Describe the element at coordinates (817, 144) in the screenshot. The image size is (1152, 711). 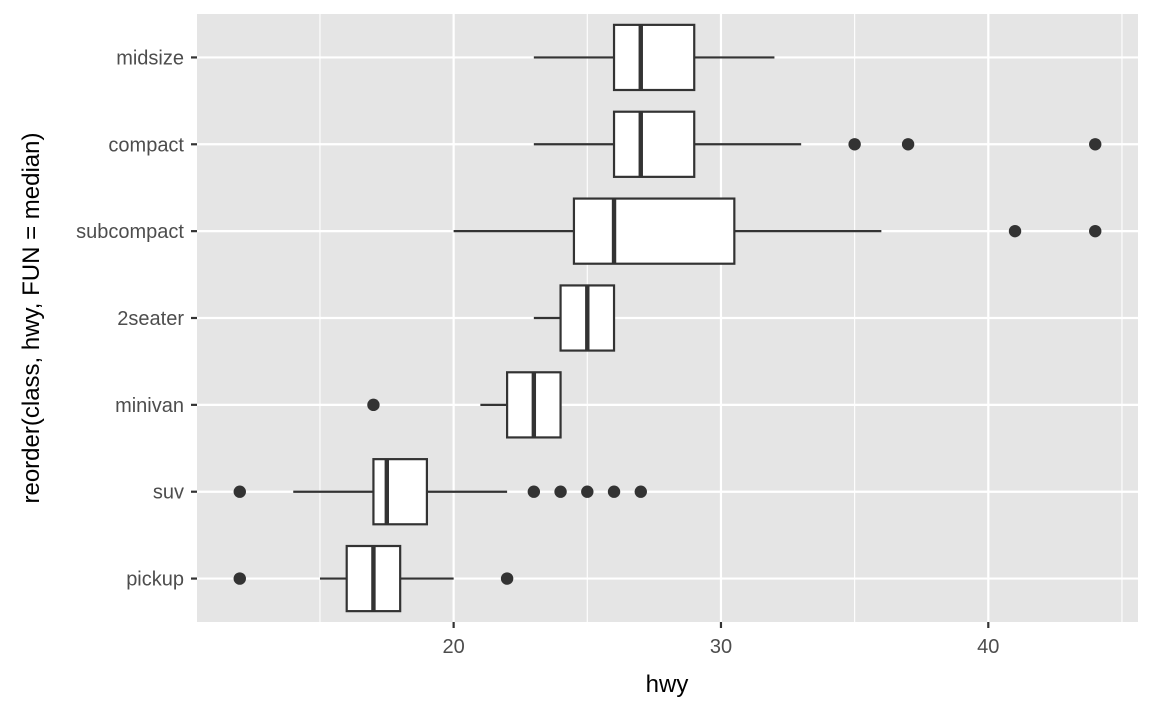
I see `box-compact` at that location.